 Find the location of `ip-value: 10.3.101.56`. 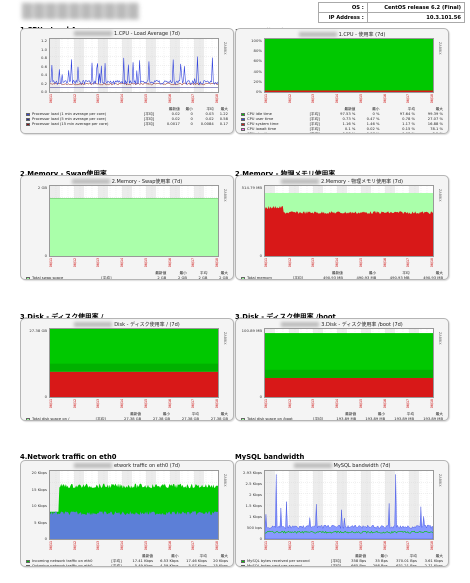

ip-value: 10.3.101.56 is located at coordinates (415, 18).